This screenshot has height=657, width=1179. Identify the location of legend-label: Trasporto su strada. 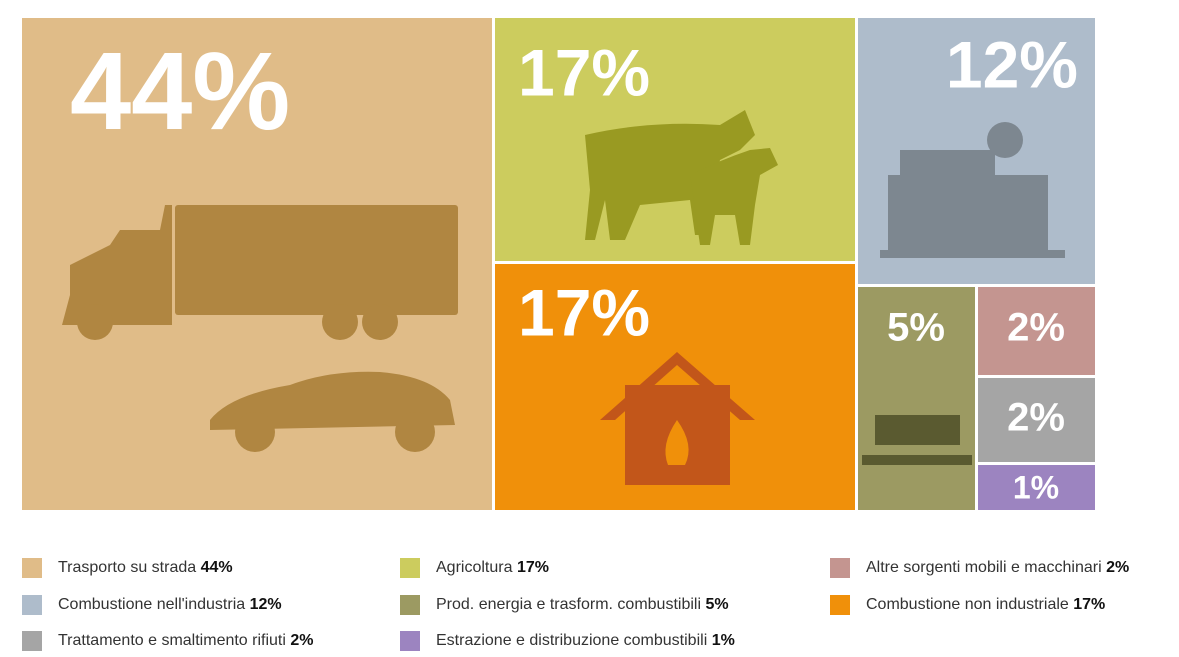
(127, 567).